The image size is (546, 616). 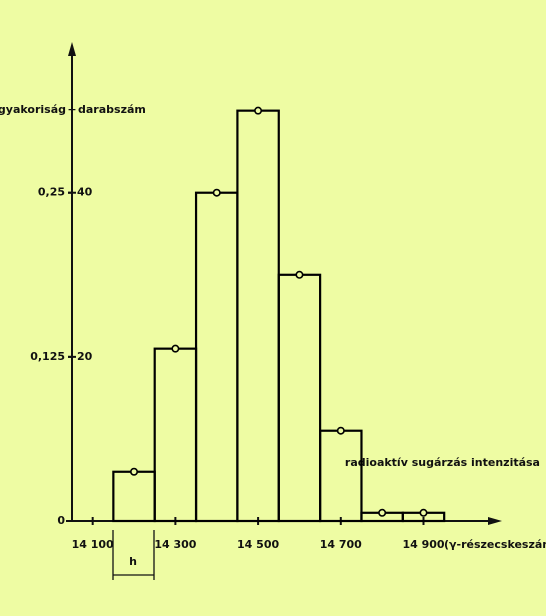 I want to click on x-axis-unit: (γ-részecskeszám), so click(x=495, y=544).